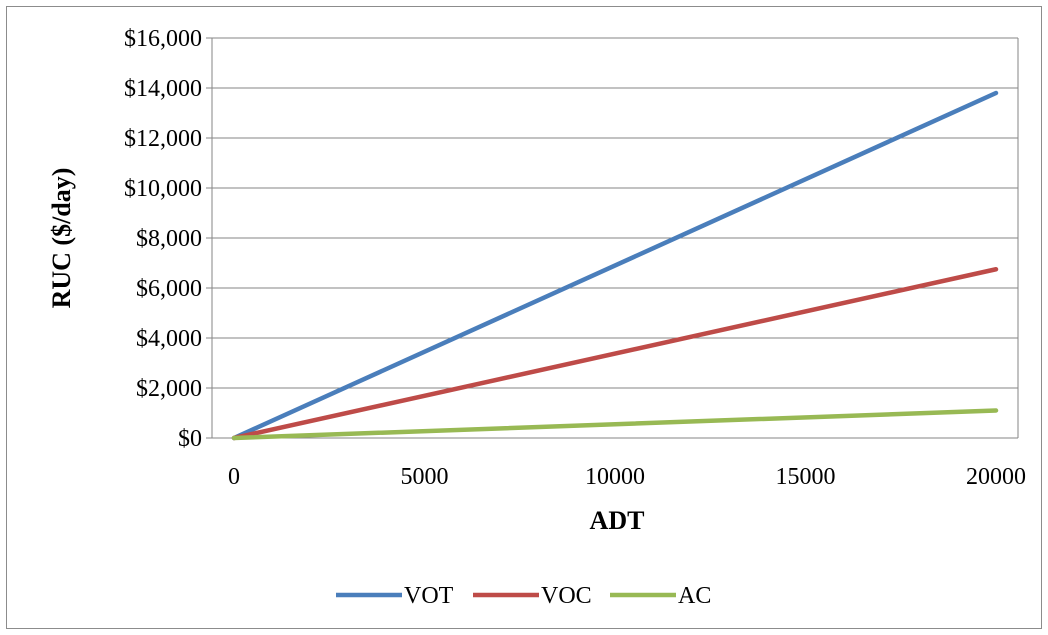 This screenshot has width=1048, height=635. What do you see at coordinates (694, 596) in the screenshot?
I see `legend-label-ac: AC` at bounding box center [694, 596].